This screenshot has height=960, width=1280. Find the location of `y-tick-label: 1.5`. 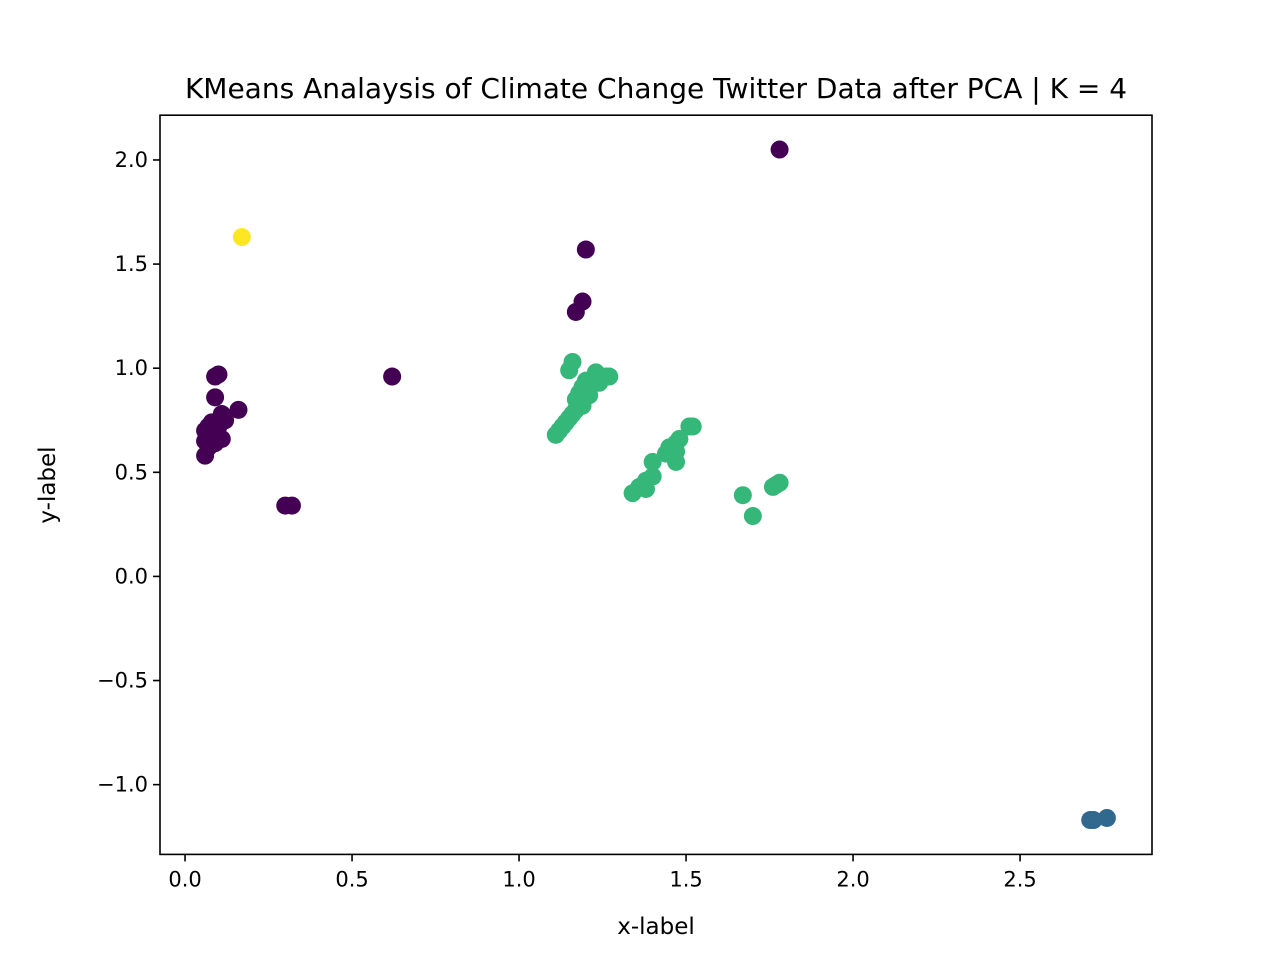

y-tick-label: 1.5 is located at coordinates (131, 264).